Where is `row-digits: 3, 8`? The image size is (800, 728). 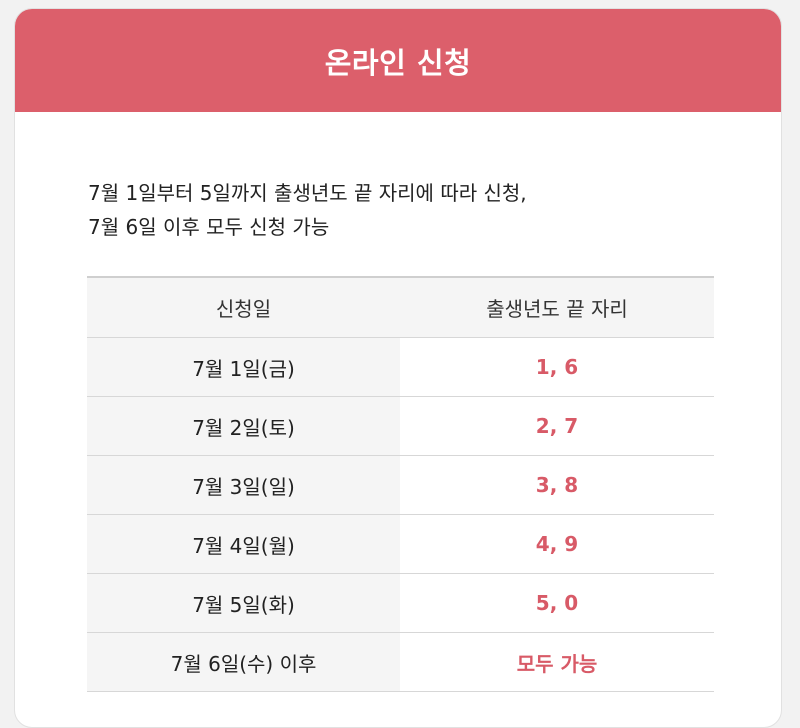 row-digits: 3, 8 is located at coordinates (557, 485).